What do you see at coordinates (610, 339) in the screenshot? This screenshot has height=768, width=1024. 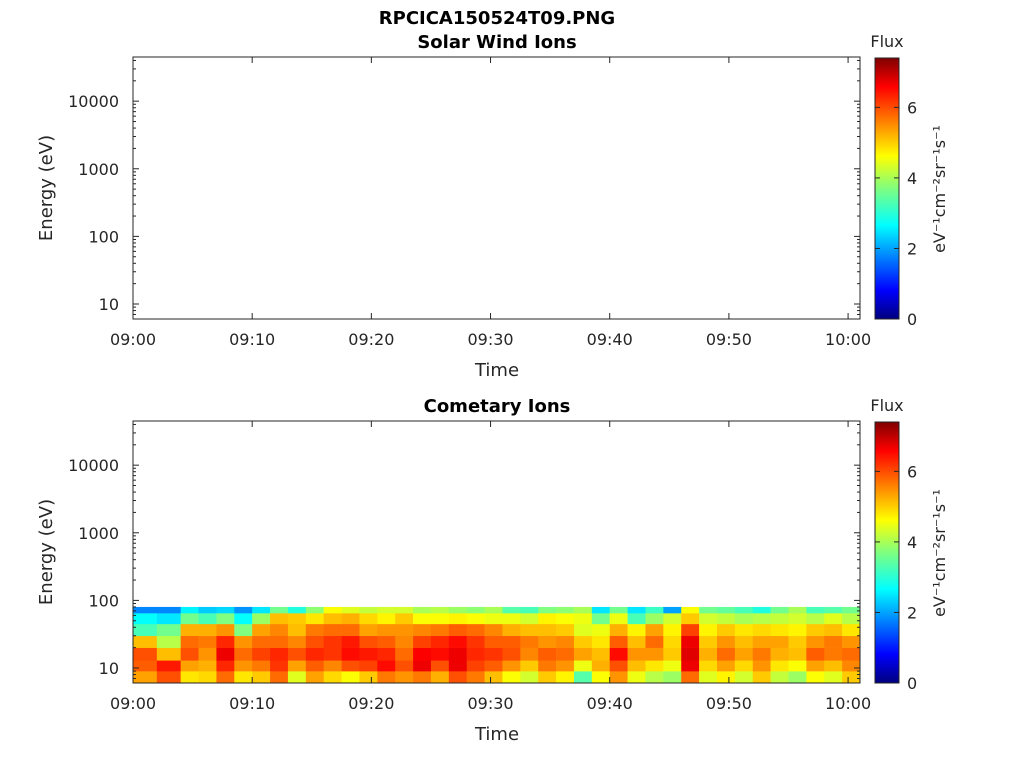 I see `x-tick-label: 09:40` at bounding box center [610, 339].